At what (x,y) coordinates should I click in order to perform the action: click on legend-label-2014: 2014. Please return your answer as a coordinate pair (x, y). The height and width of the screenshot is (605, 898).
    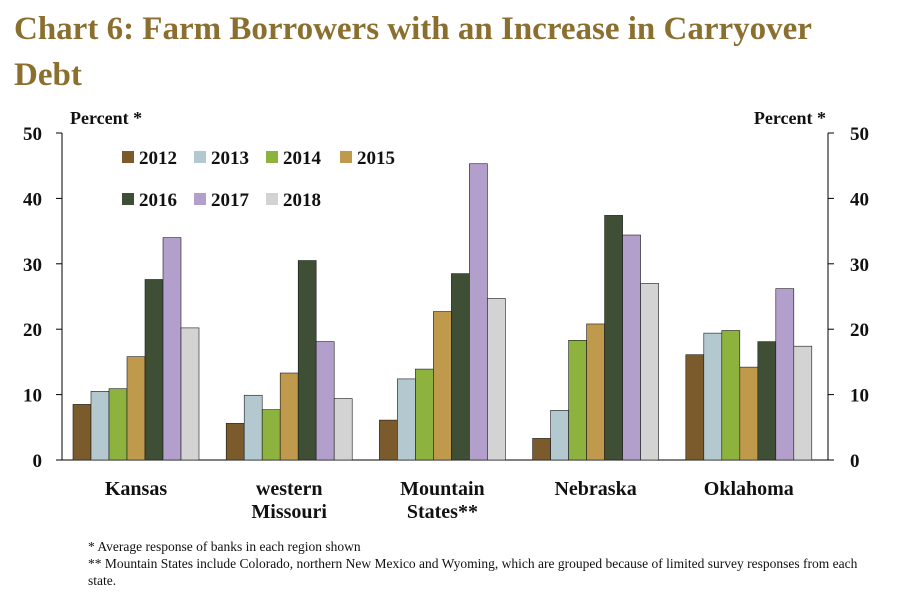
    Looking at the image, I should click on (302, 158).